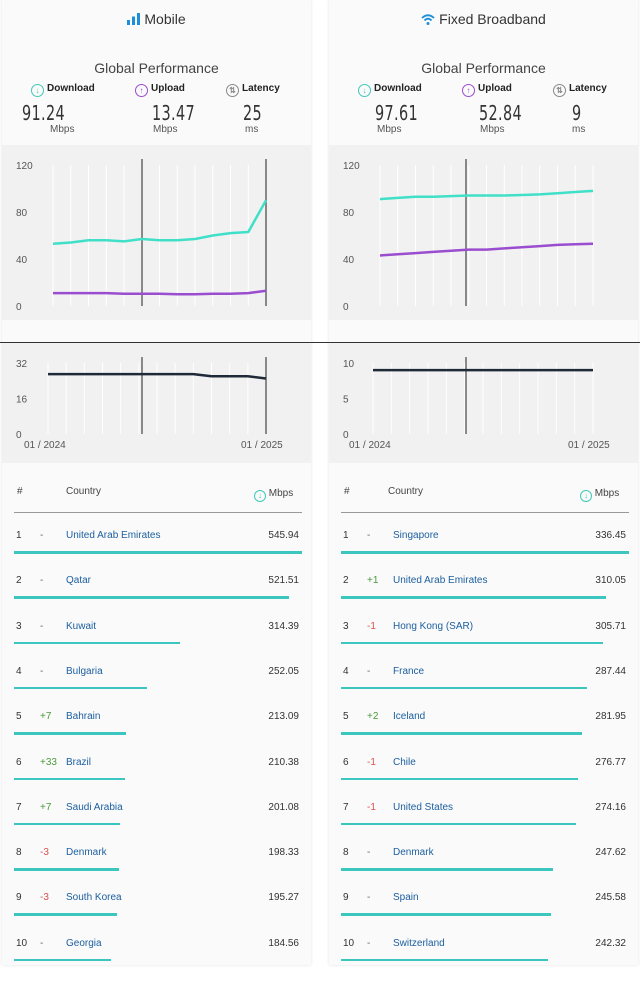 The height and width of the screenshot is (983, 640). I want to click on country-link: United States, so click(423, 807).